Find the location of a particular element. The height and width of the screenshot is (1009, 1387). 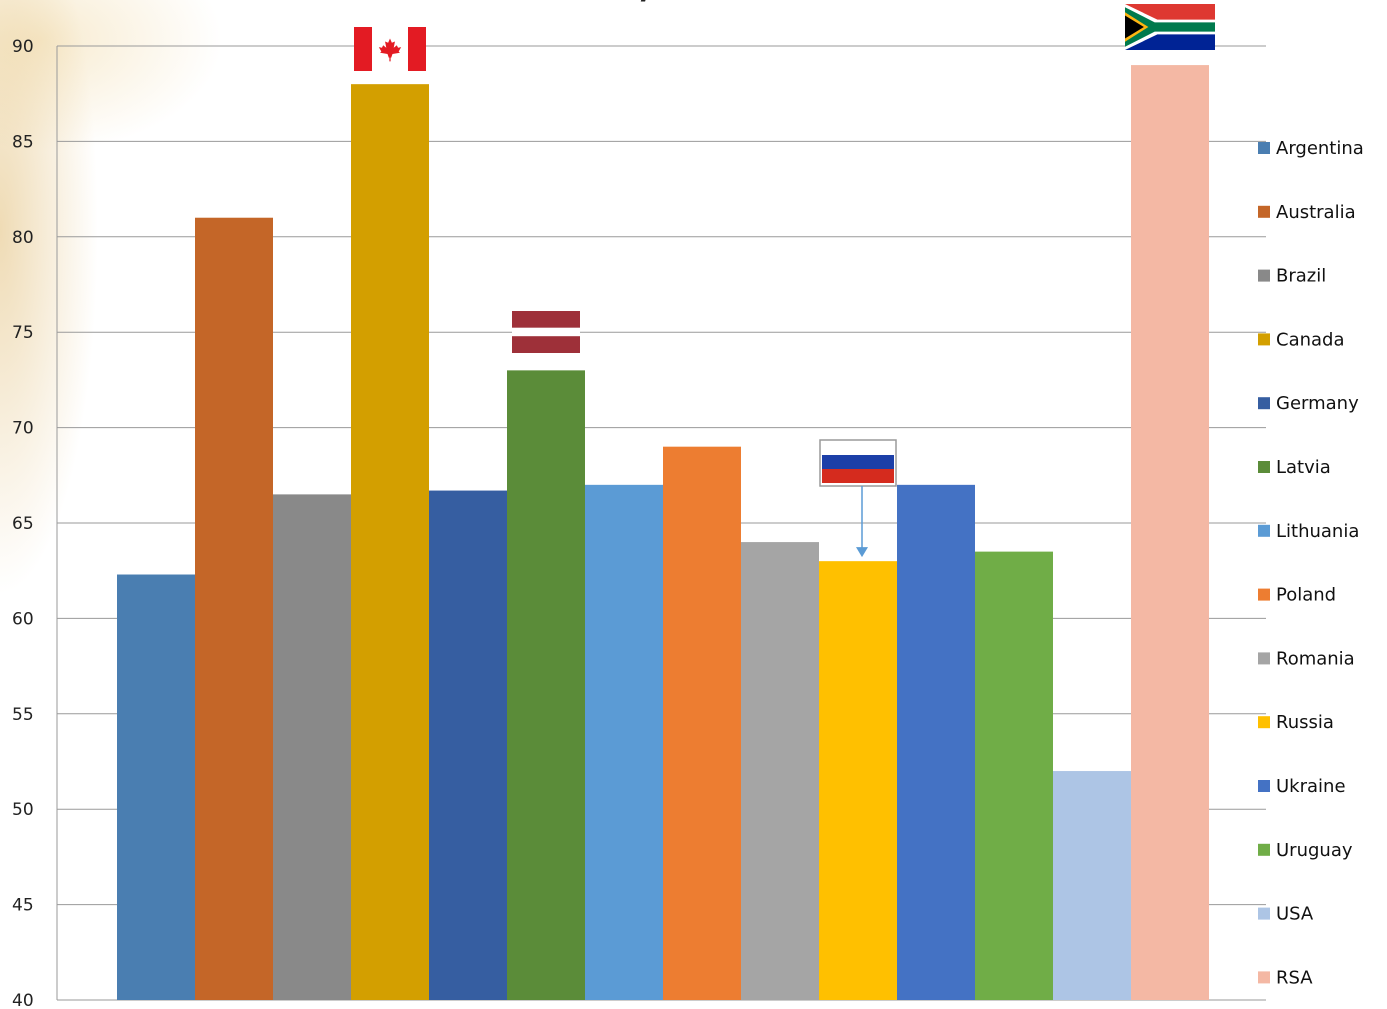

russia-flag-icon is located at coordinates (858, 463).